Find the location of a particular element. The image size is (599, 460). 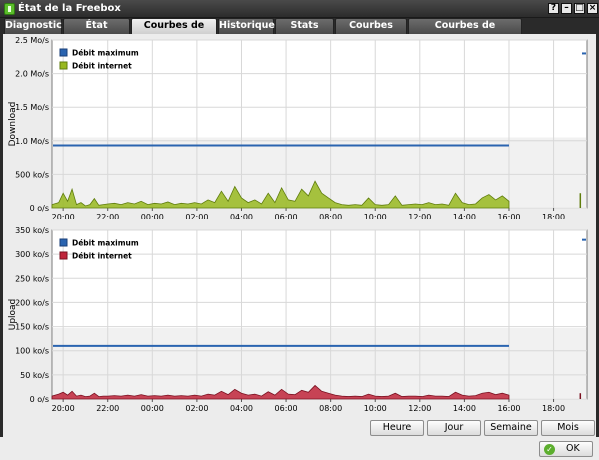

check-icon: ✓ is located at coordinates (549, 449).